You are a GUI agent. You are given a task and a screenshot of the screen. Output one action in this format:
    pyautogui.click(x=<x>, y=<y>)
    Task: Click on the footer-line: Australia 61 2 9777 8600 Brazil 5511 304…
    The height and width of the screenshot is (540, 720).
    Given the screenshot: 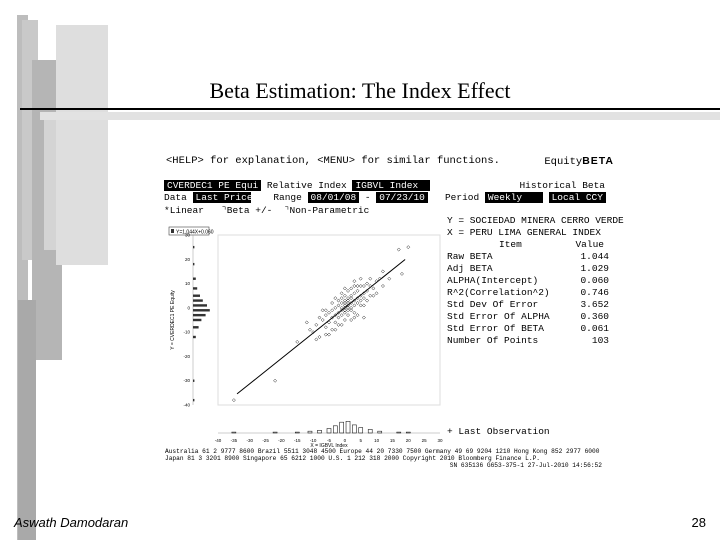 What is the action you would take?
    pyautogui.click(x=382, y=451)
    